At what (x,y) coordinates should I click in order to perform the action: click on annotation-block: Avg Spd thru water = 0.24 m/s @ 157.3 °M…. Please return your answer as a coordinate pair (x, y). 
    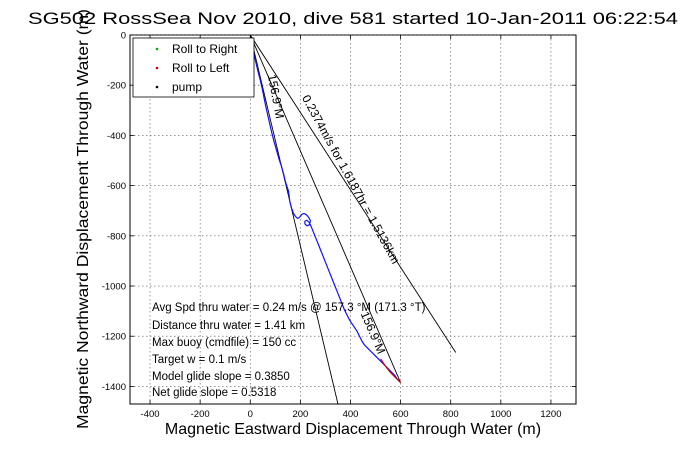
    Looking at the image, I should click on (289, 350).